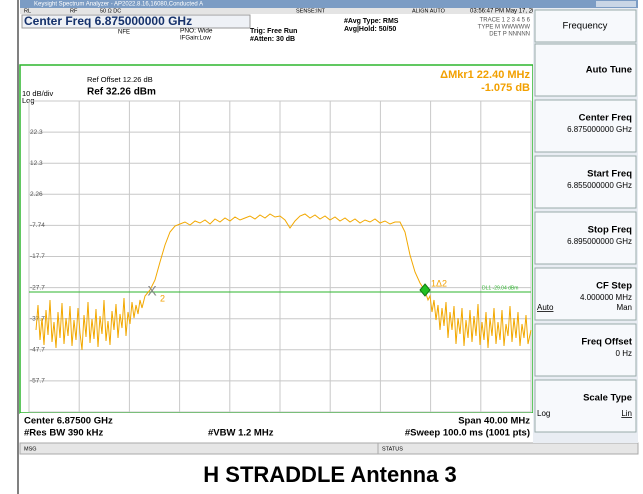  I want to click on window-buttons, so click(616, 4).